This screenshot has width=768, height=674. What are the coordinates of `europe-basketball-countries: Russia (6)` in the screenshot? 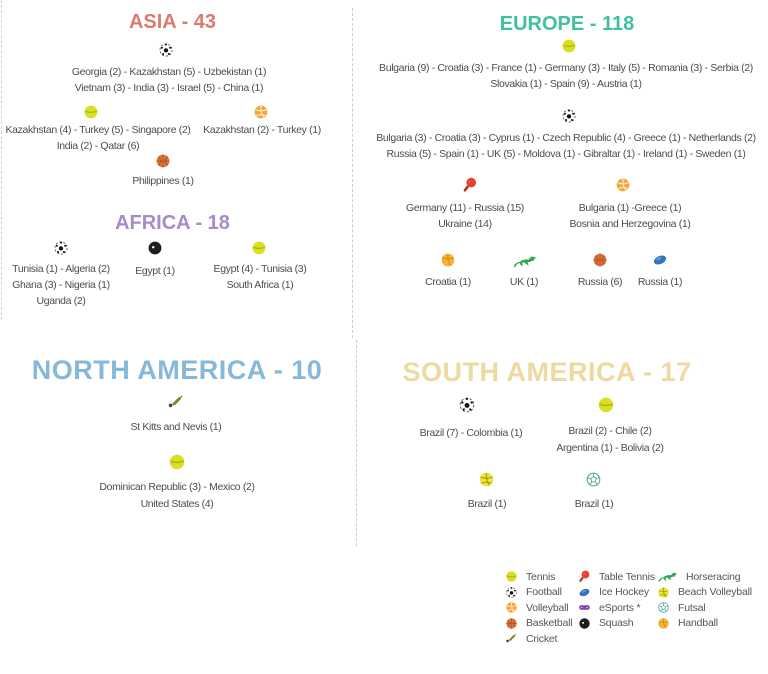 It's located at (600, 282).